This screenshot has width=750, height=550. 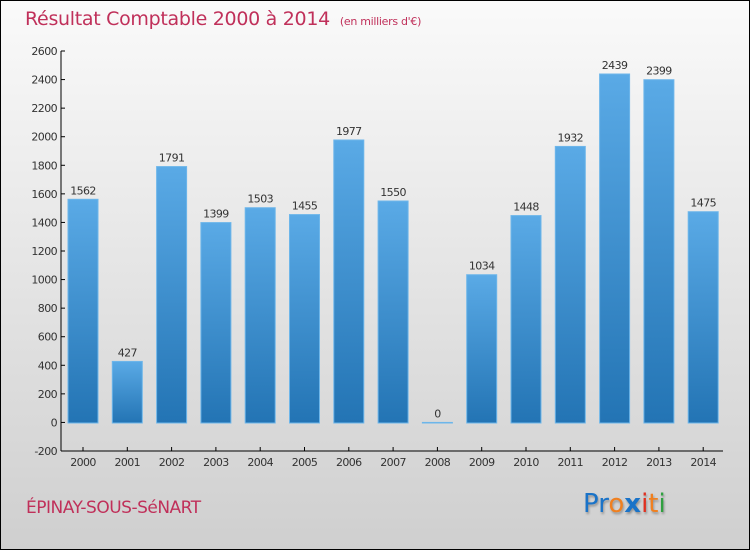 What do you see at coordinates (437, 413) in the screenshot?
I see `data-label: 0` at bounding box center [437, 413].